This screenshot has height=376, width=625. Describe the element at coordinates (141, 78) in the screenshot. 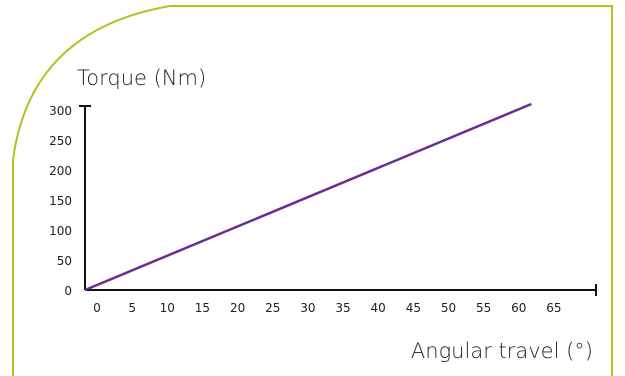

I see `y-axis-label: Torque (Nm)` at that location.